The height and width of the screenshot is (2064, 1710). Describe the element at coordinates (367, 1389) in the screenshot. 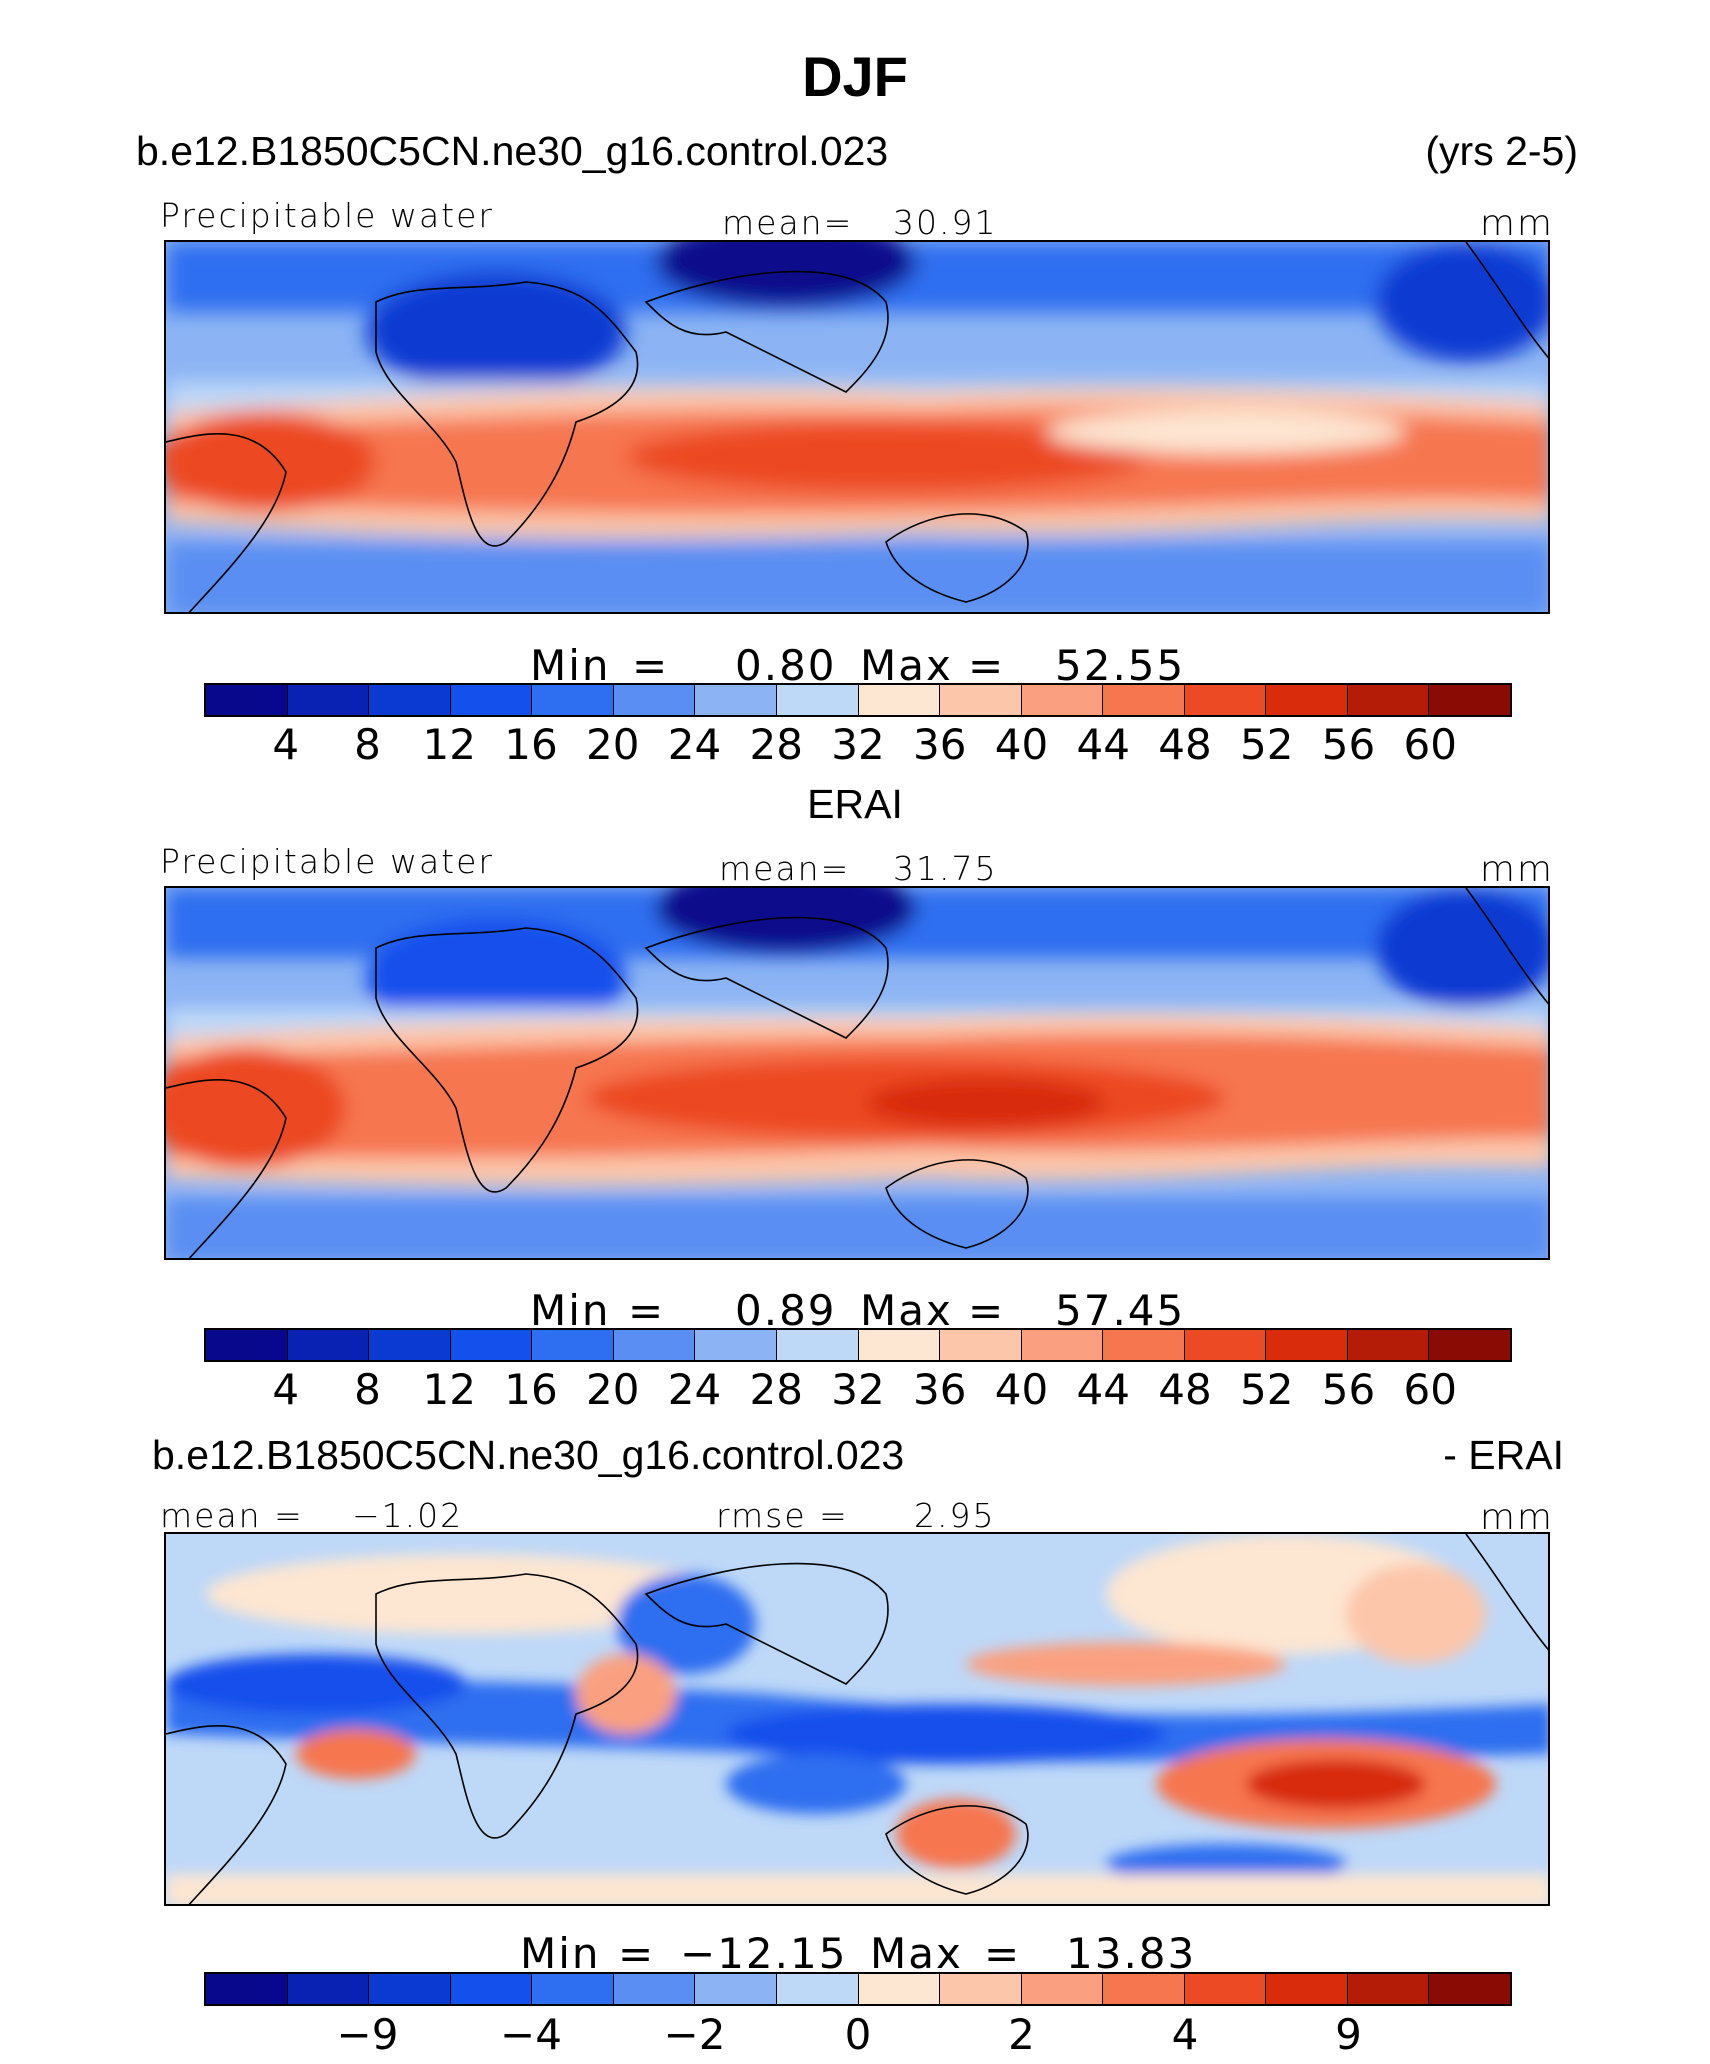

I see `panel2-tick-label: 8` at that location.